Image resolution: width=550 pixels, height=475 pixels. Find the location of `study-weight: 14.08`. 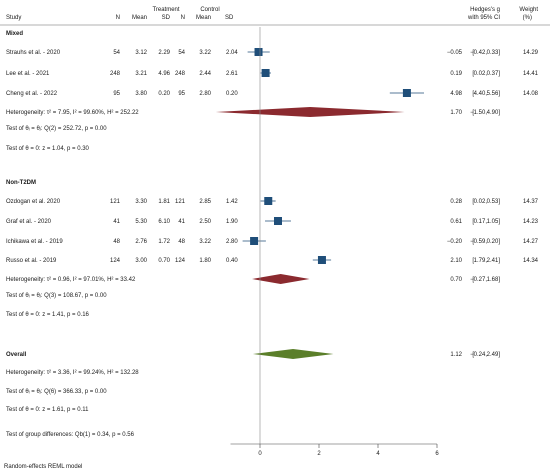

study-weight: 14.08 is located at coordinates (531, 94).